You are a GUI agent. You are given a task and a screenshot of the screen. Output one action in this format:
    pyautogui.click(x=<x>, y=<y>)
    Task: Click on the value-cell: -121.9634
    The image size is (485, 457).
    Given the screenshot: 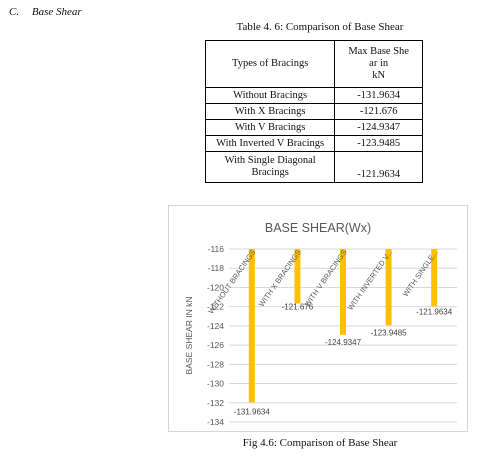 What is the action you would take?
    pyautogui.click(x=378, y=167)
    